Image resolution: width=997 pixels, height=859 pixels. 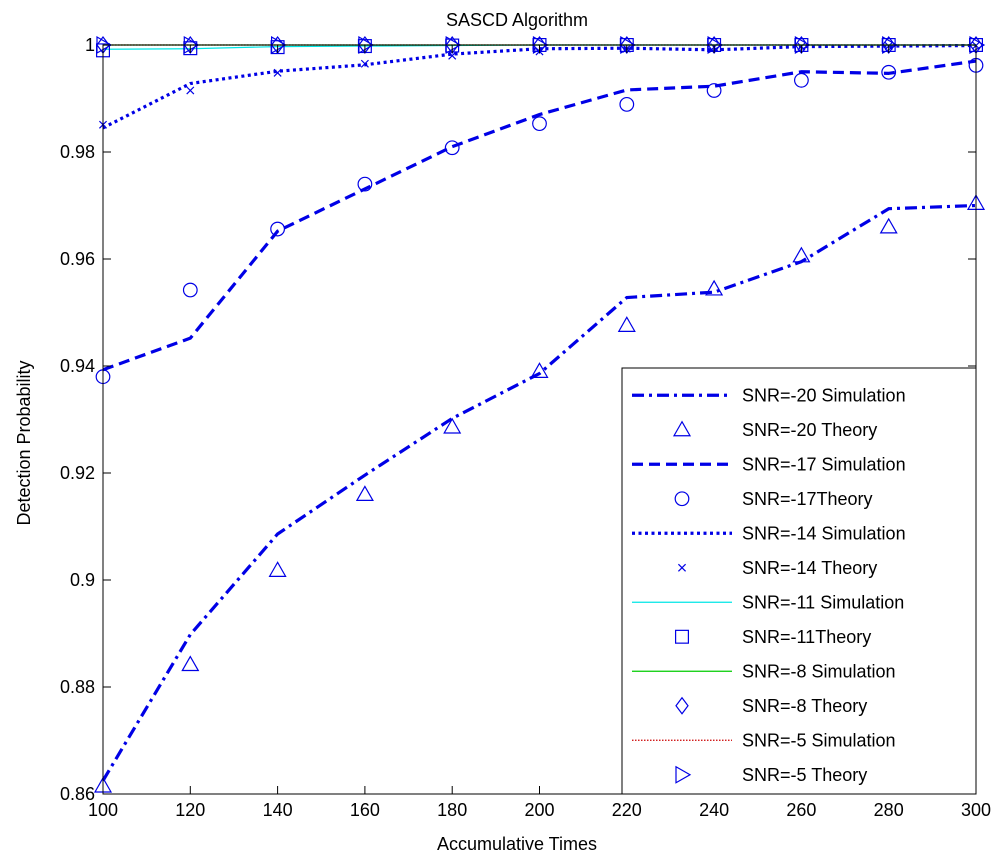 What do you see at coordinates (804, 775) in the screenshot?
I see `legend-label: SNR=-5 Theory` at bounding box center [804, 775].